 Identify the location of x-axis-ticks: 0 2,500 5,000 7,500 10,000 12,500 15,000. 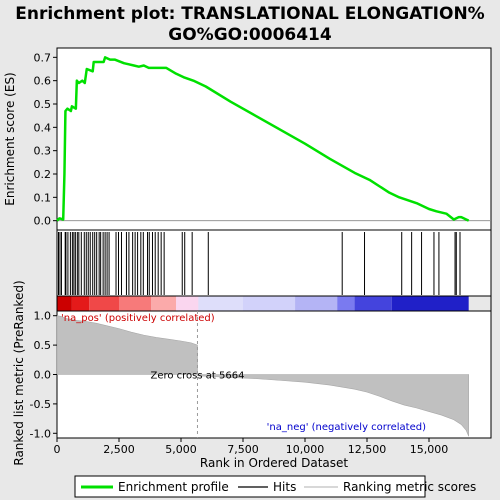
(251, 447).